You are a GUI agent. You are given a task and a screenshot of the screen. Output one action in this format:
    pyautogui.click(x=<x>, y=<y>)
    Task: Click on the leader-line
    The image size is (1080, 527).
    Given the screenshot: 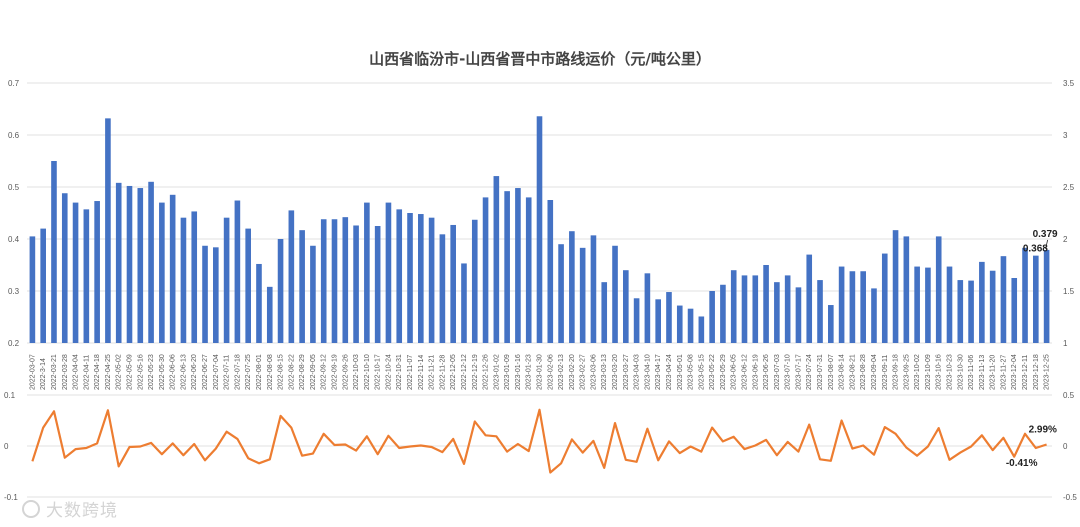 What is the action you would take?
    pyautogui.click(x=1046, y=244)
    